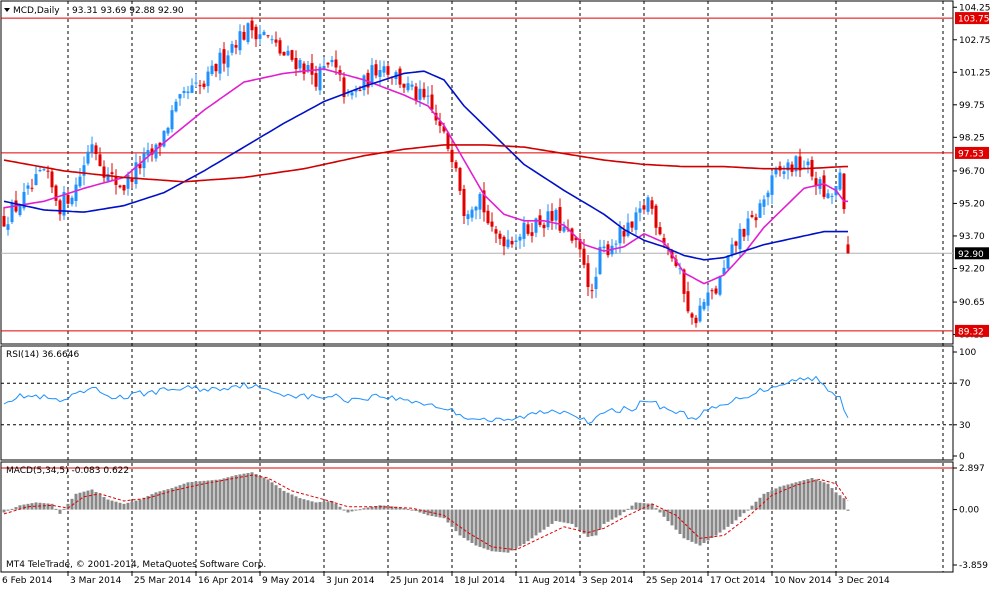 The width and height of the screenshot is (994, 593). What do you see at coordinates (674, 581) in the screenshot?
I see `time-tick-label: 25 Sep 2014` at bounding box center [674, 581].